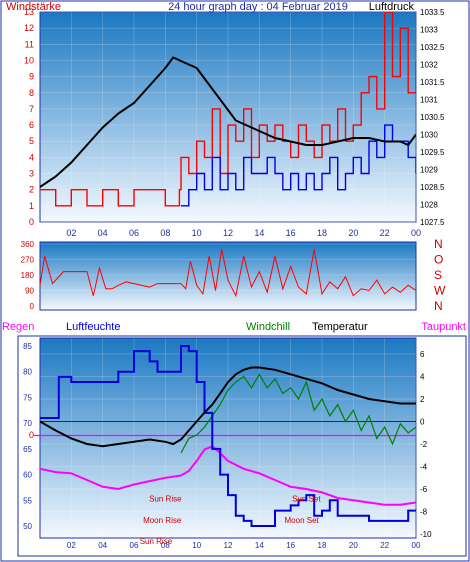 This screenshot has width=470, height=562. I want to click on x-tick-label: 02, so click(71, 545).